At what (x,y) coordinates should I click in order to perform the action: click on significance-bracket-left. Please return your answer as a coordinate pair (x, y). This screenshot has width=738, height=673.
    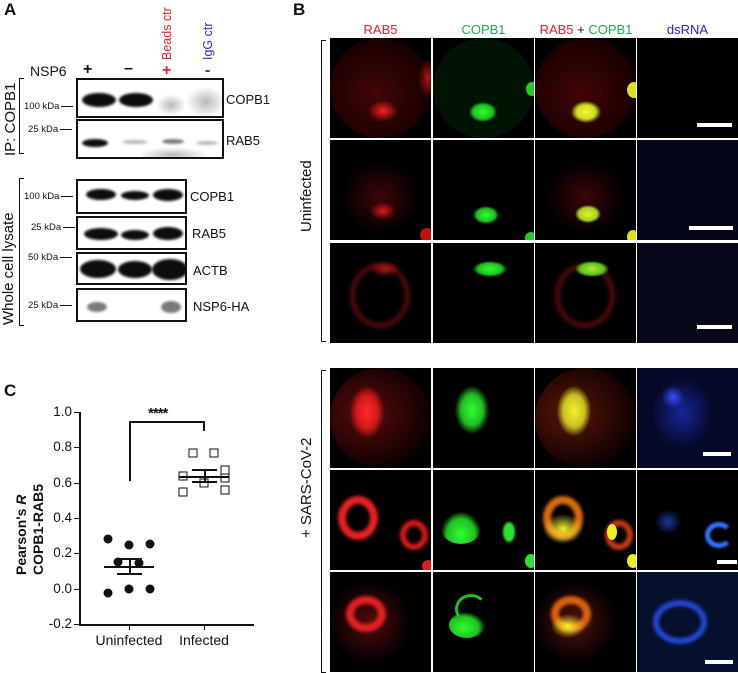
    Looking at the image, I should click on (130, 451).